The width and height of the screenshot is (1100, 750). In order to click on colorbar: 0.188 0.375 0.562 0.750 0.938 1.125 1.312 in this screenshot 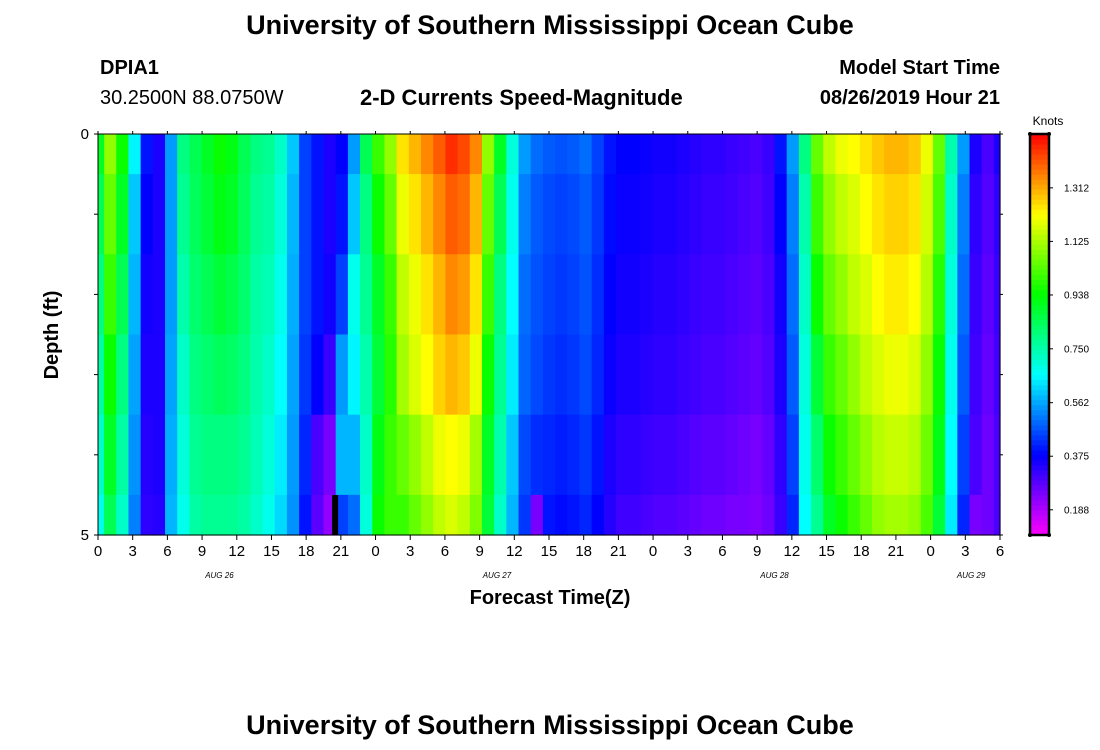, I will do `click(1058, 334)`.